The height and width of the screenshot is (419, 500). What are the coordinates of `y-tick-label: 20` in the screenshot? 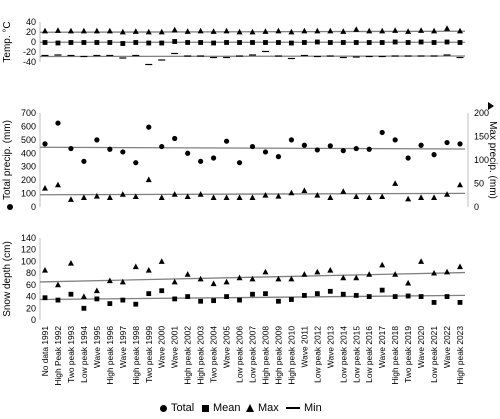 It's located at (31, 308).